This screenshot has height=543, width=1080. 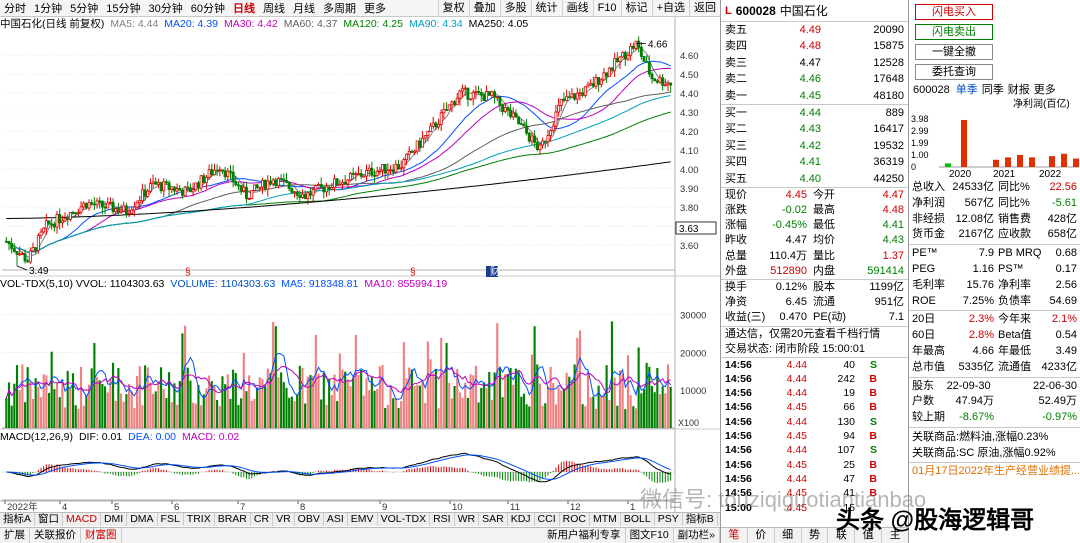 I want to click on indicator-tab-22: PSY, so click(x=669, y=519).